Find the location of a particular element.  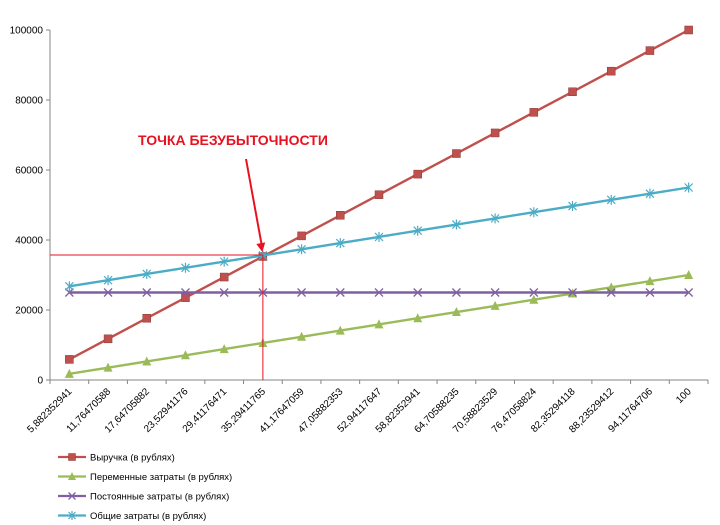

break-even-label: ТОЧКА БЕЗУБЫТОЧНОСТИ is located at coordinates (233, 140).